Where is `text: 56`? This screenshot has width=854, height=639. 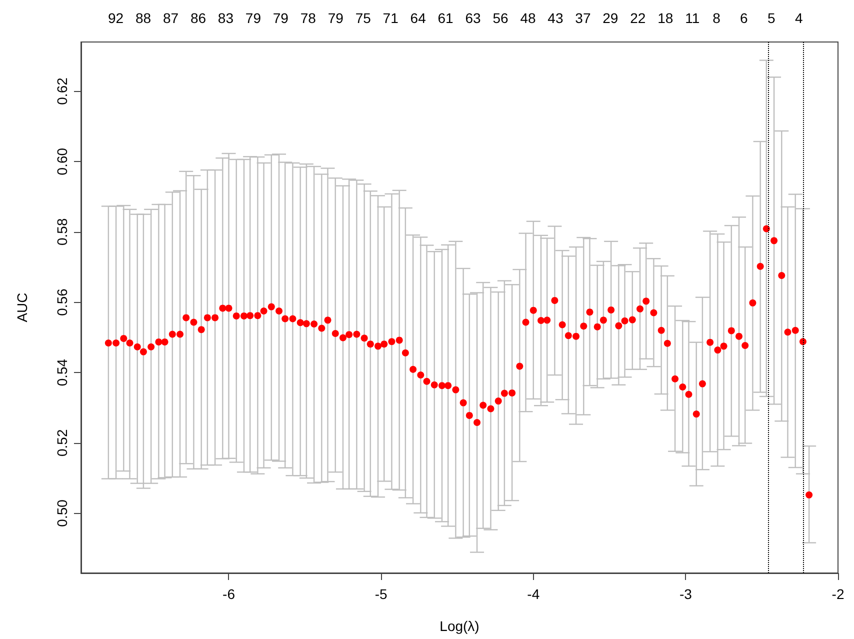 text: 56 is located at coordinates (500, 18).